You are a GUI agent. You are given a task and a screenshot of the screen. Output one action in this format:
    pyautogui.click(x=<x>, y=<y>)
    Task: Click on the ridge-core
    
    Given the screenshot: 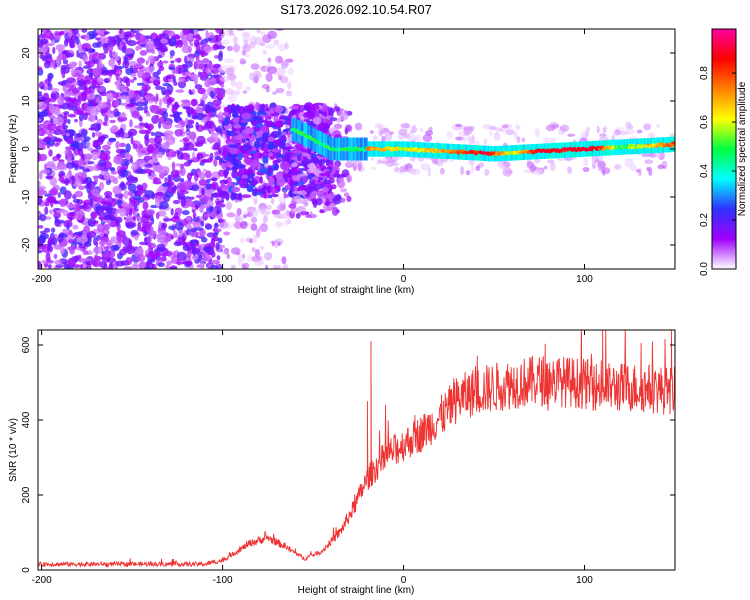 What is the action you would take?
    pyautogui.click(x=632, y=148)
    